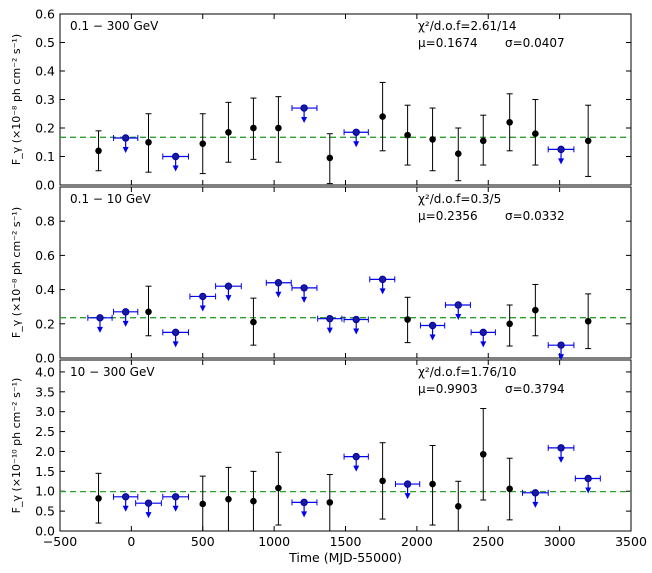 The image size is (652, 573). What do you see at coordinates (274, 541) in the screenshot?
I see `x-tick-label: 1000` at bounding box center [274, 541].